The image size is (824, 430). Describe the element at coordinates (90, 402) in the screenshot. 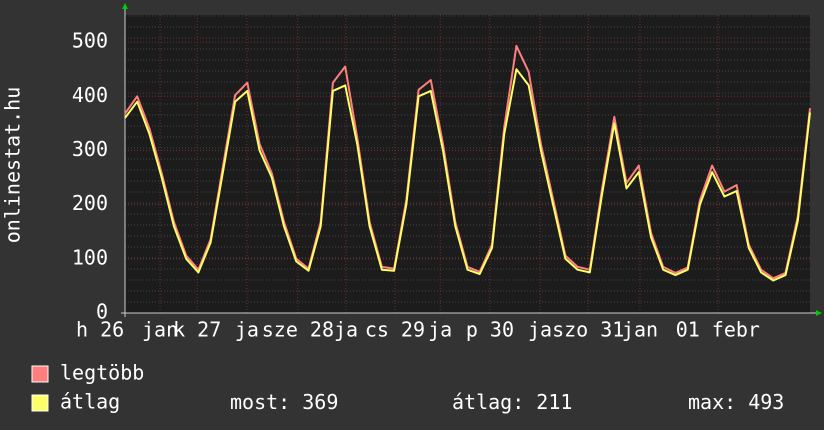

I see `legend-label: átlag` at that location.